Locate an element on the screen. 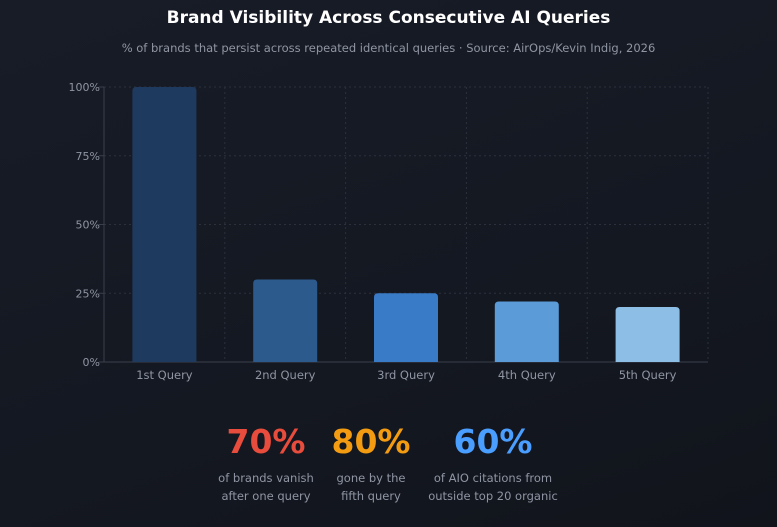  x-tick-label: 5th Query is located at coordinates (648, 375).